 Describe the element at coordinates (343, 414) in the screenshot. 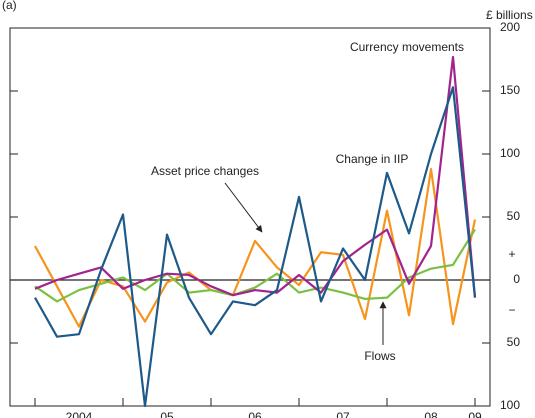

I see `x-tick-label: 07` at that location.